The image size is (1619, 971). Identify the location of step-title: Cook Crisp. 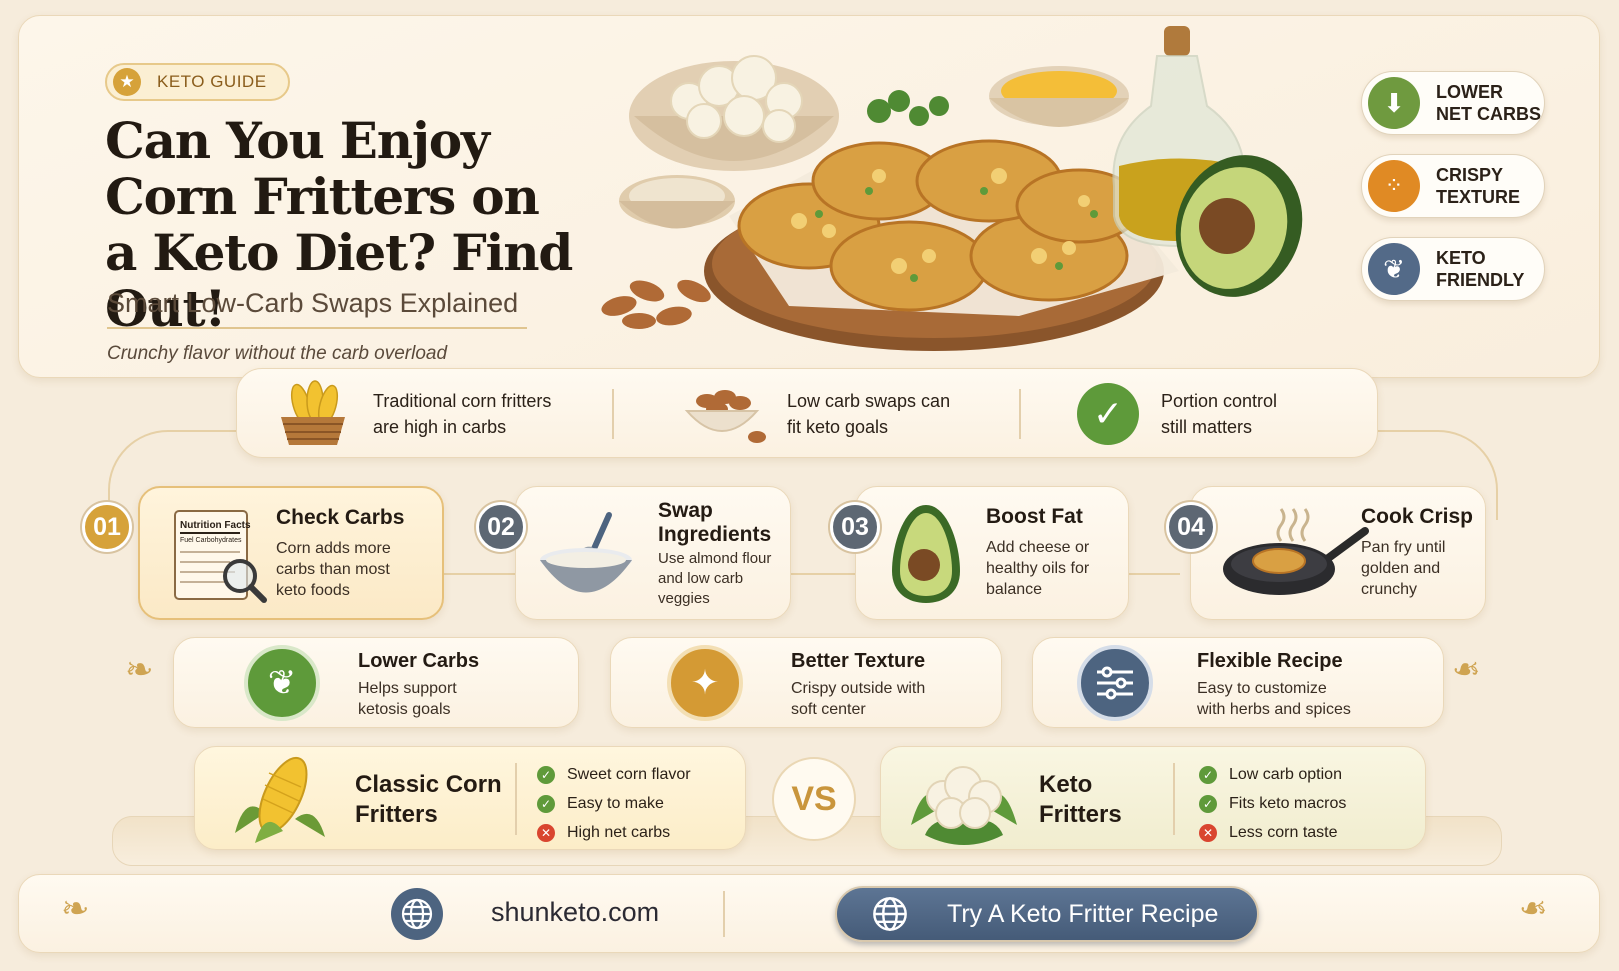
(1417, 516).